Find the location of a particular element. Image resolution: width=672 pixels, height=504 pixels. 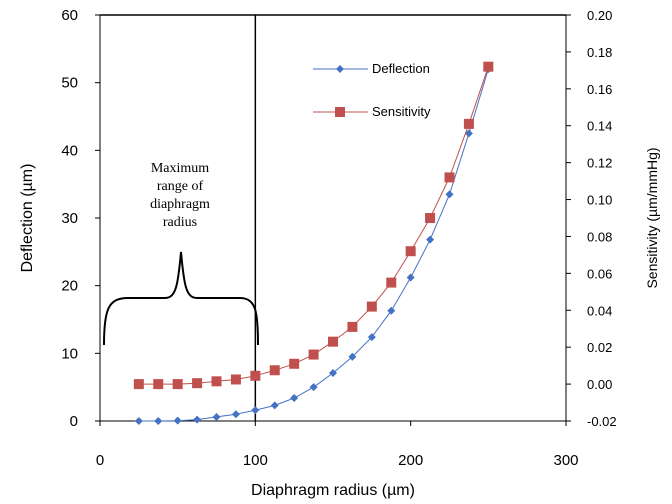

y-tick-label: 50 is located at coordinates (69, 83).